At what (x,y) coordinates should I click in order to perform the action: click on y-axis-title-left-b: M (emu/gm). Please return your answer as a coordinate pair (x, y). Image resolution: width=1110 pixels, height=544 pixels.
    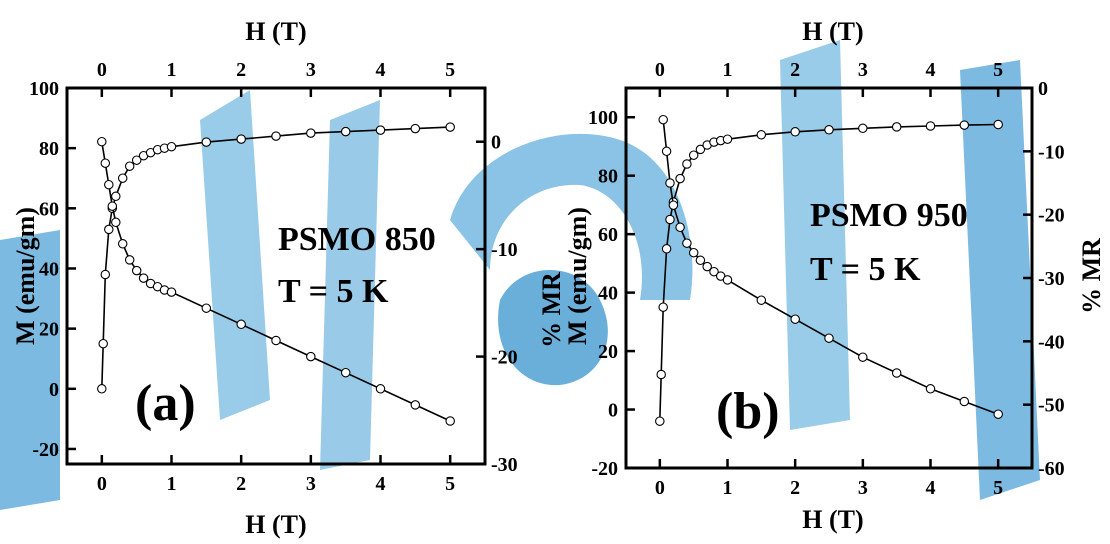
    Looking at the image, I should click on (577, 276).